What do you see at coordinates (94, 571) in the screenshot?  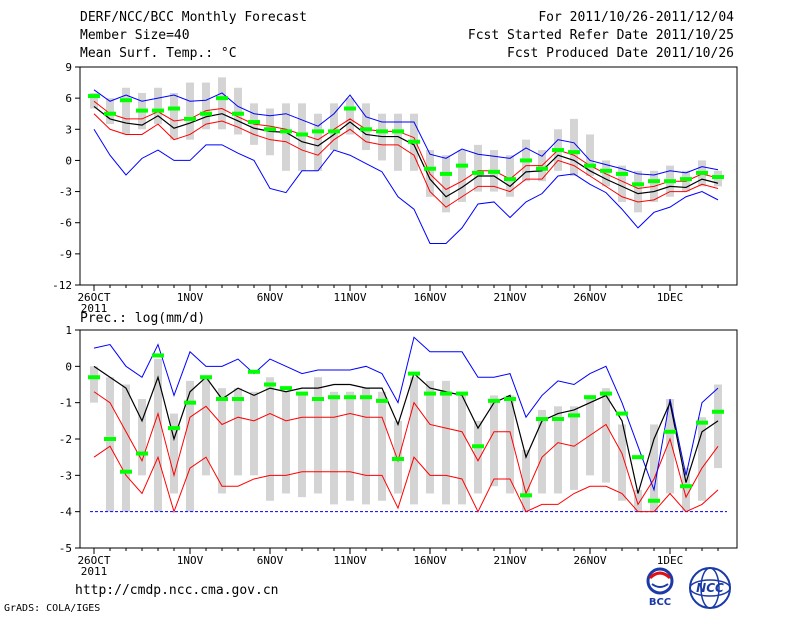 I see `x-tick-sublabel: 2011` at bounding box center [94, 571].